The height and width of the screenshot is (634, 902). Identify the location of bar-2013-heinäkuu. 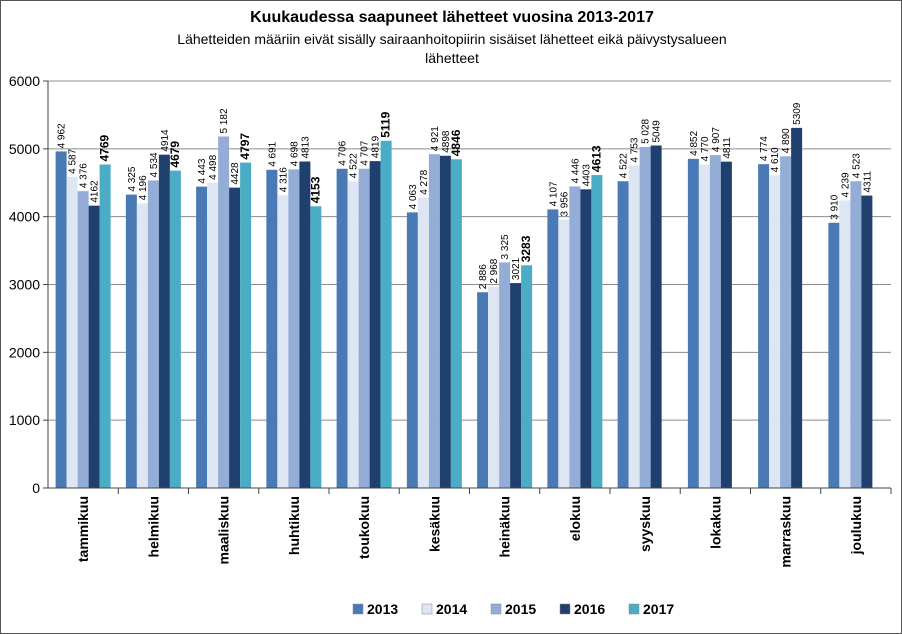
(483, 390).